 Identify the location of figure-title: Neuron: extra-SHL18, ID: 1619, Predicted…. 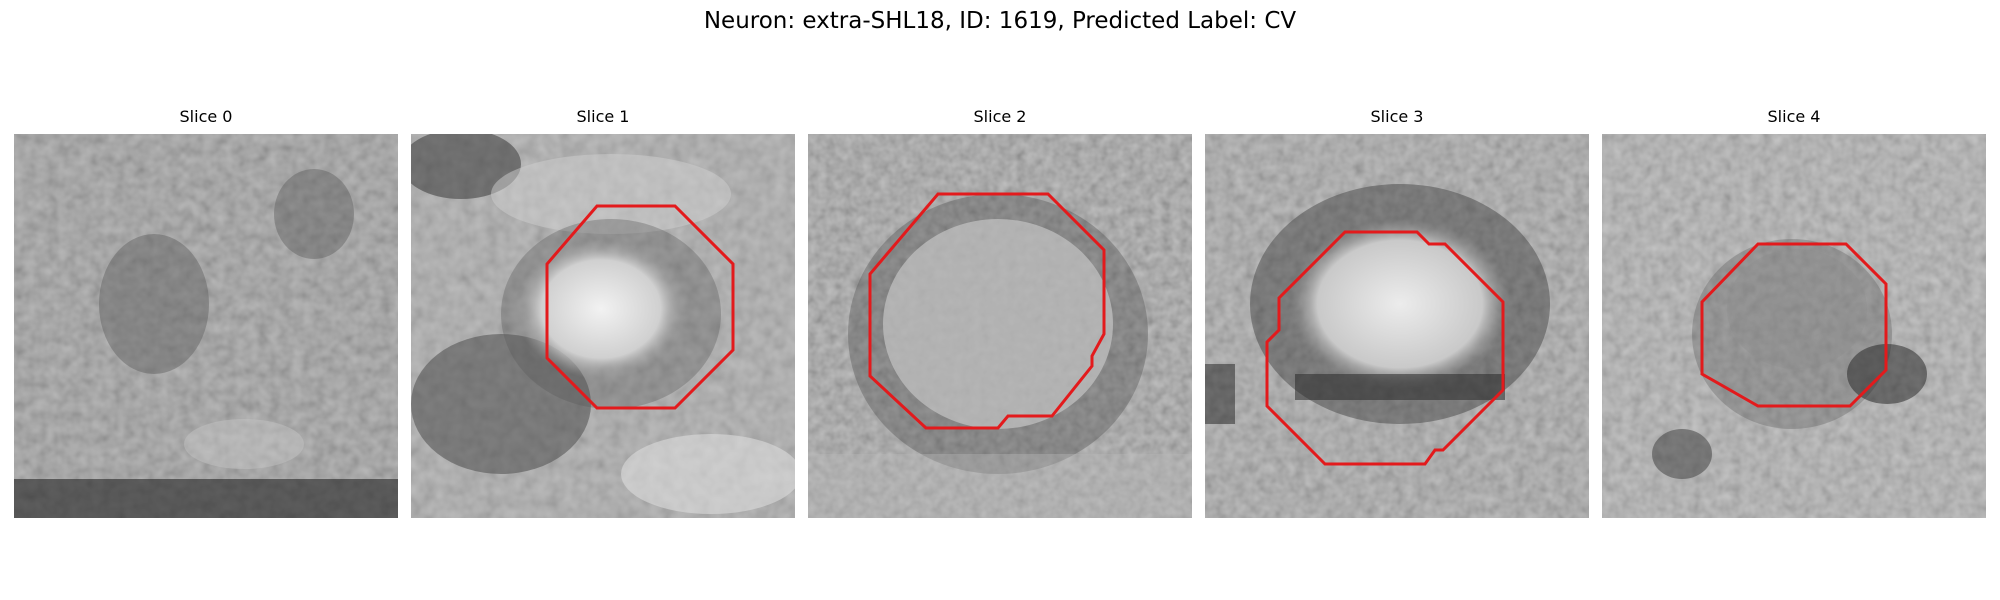
(1000, 21).